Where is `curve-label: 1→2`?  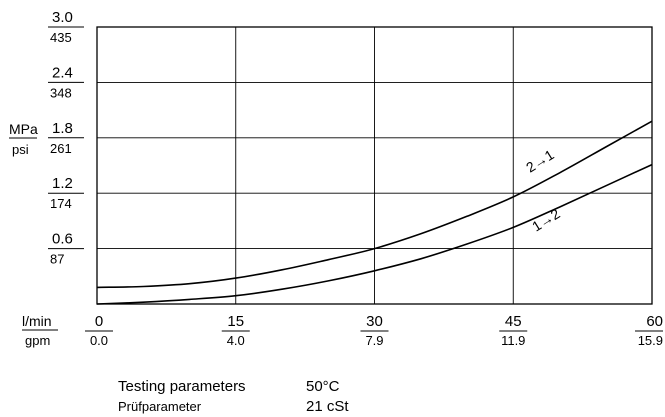
curve-label: 1→2 is located at coordinates (546, 219).